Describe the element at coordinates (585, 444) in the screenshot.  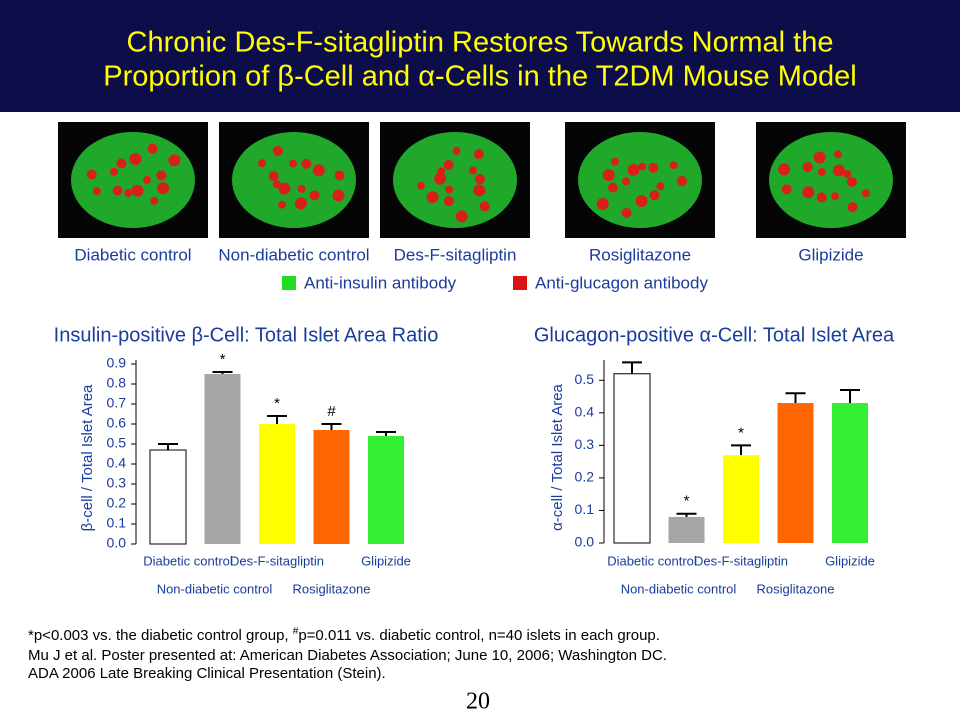
I see `y-tick-label: 0.3` at that location.